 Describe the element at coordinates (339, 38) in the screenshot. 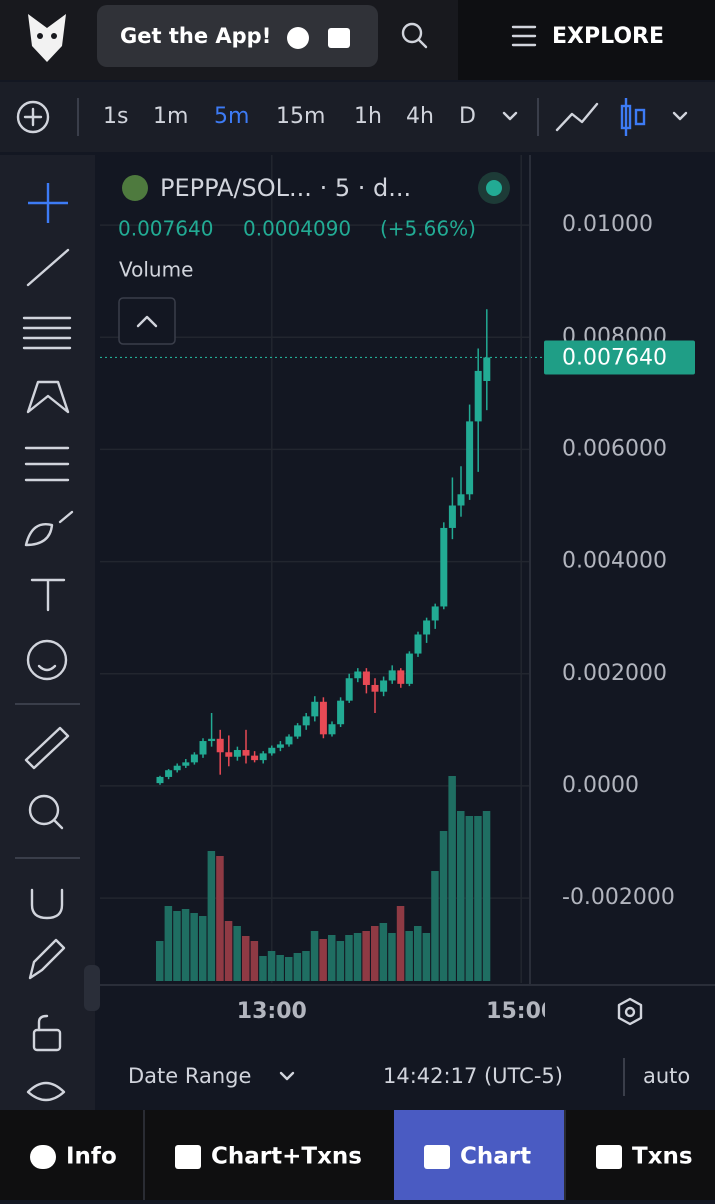

I see `android-icon` at that location.